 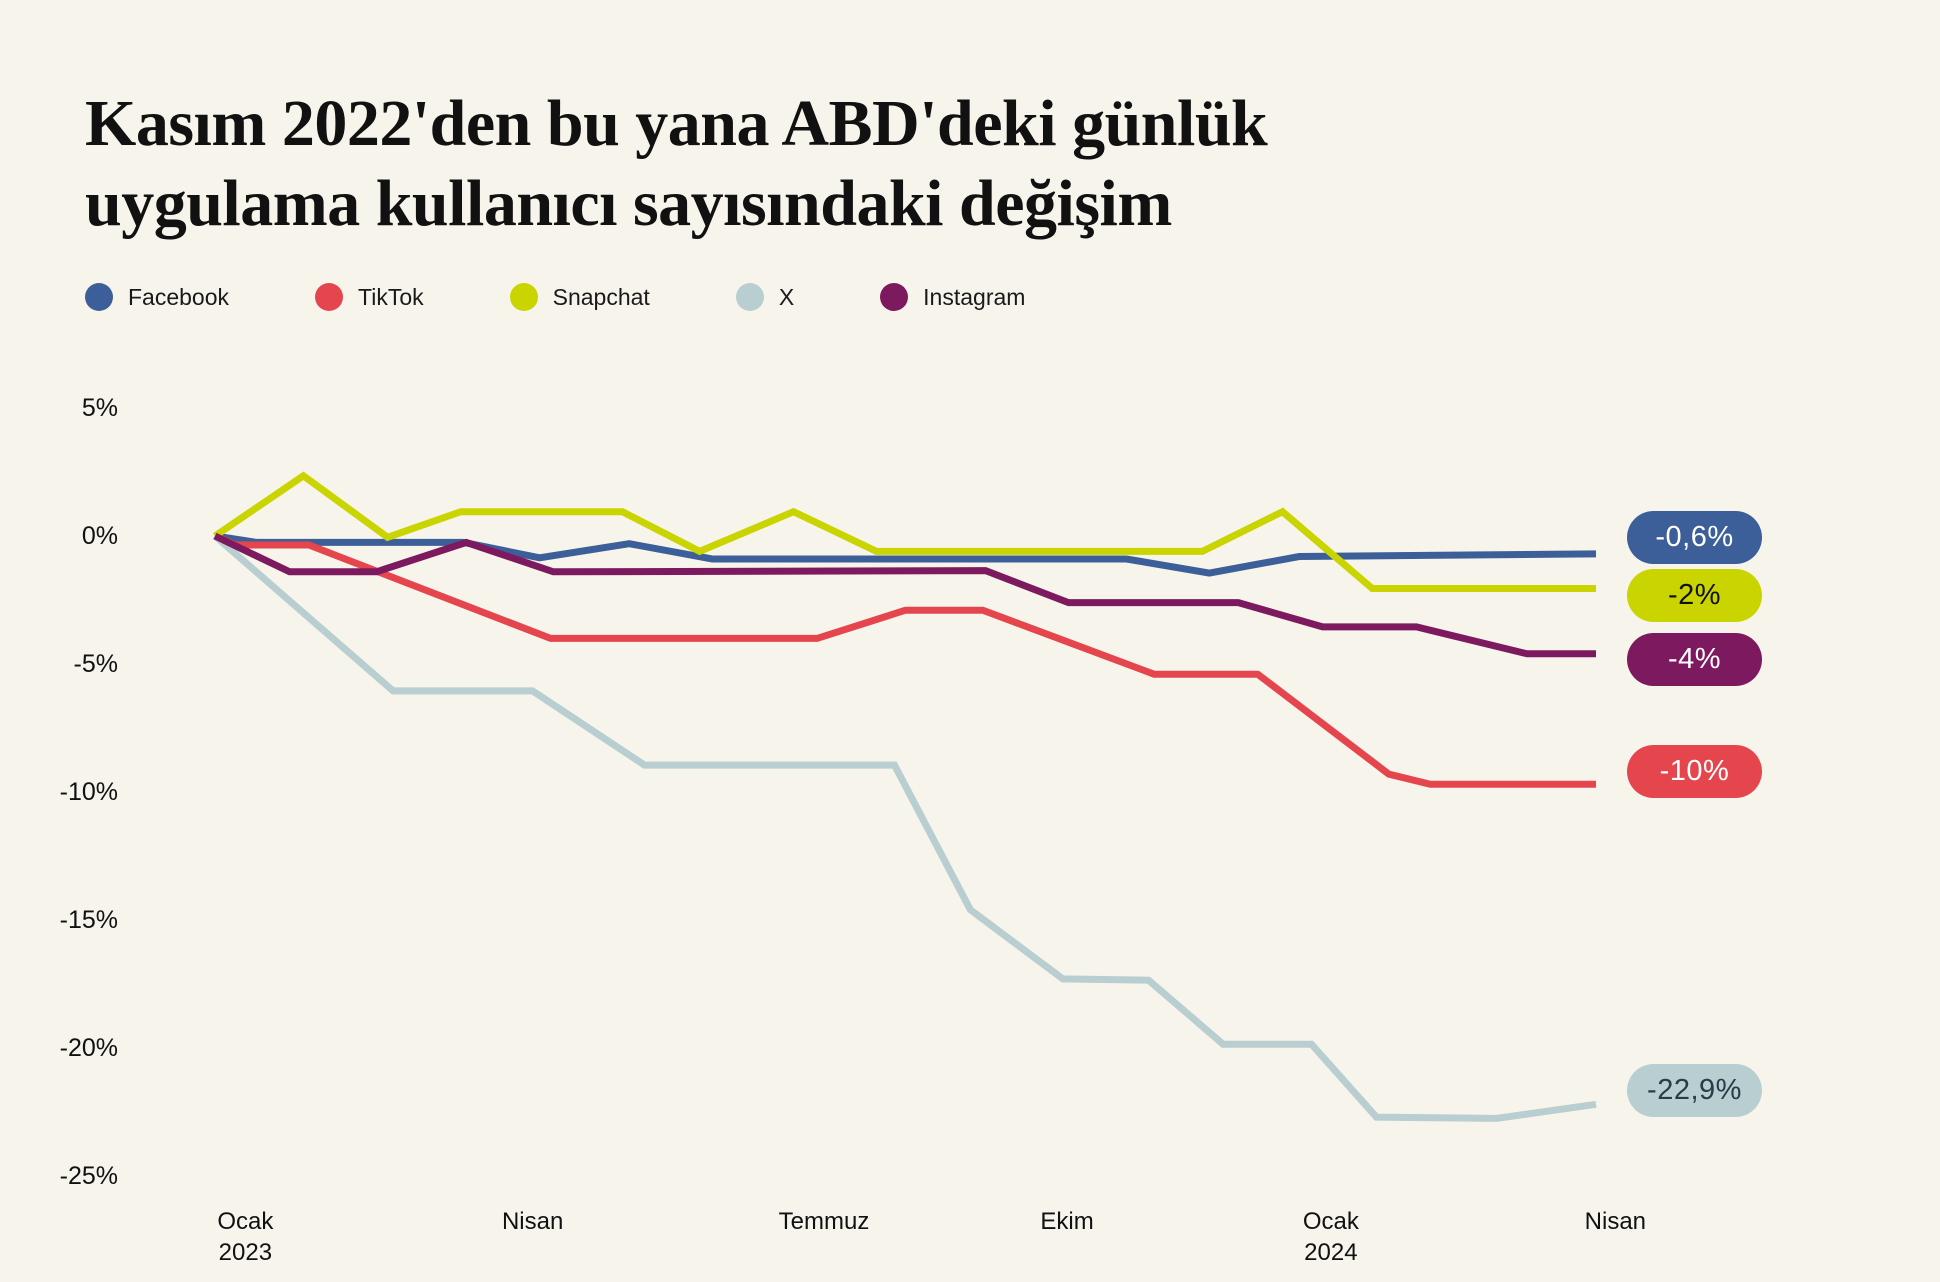 What do you see at coordinates (1067, 1221) in the screenshot?
I see `x-tick-label: Ekim` at bounding box center [1067, 1221].